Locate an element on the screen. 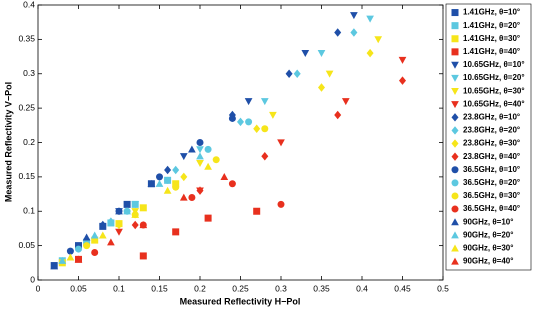 The height and width of the screenshot is (311, 533). x-tick-label: 0 is located at coordinates (38, 288).